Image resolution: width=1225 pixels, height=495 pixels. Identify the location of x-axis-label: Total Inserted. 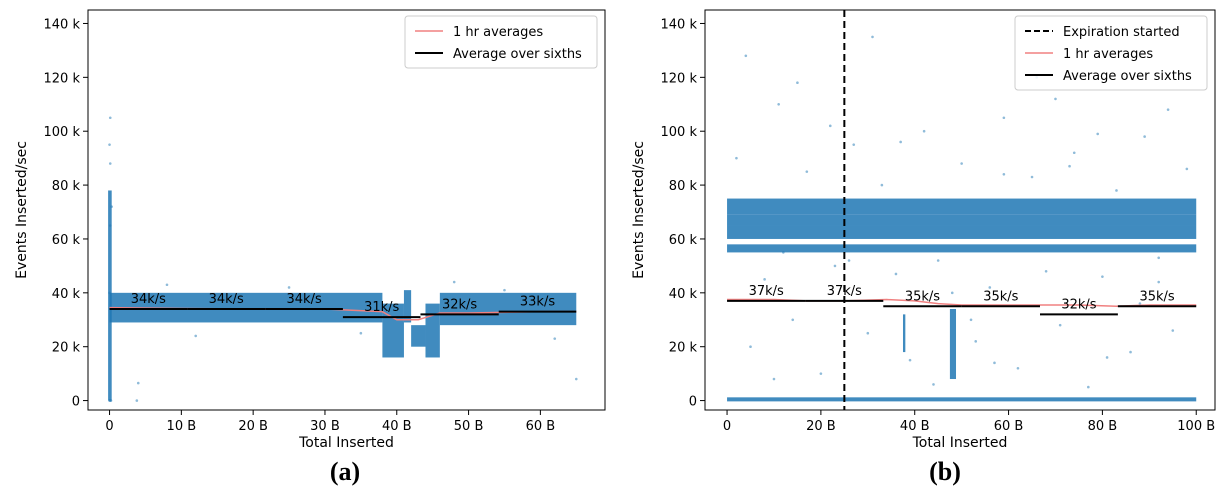
(346, 443).